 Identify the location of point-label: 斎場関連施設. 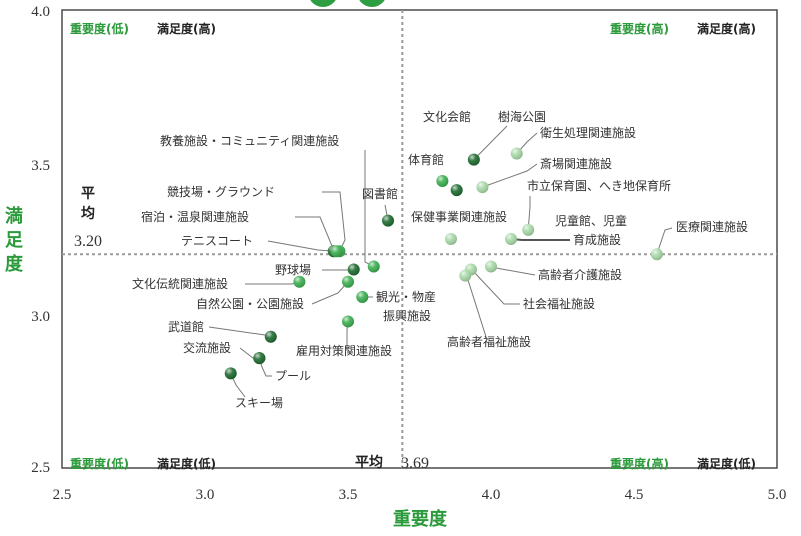
(576, 163).